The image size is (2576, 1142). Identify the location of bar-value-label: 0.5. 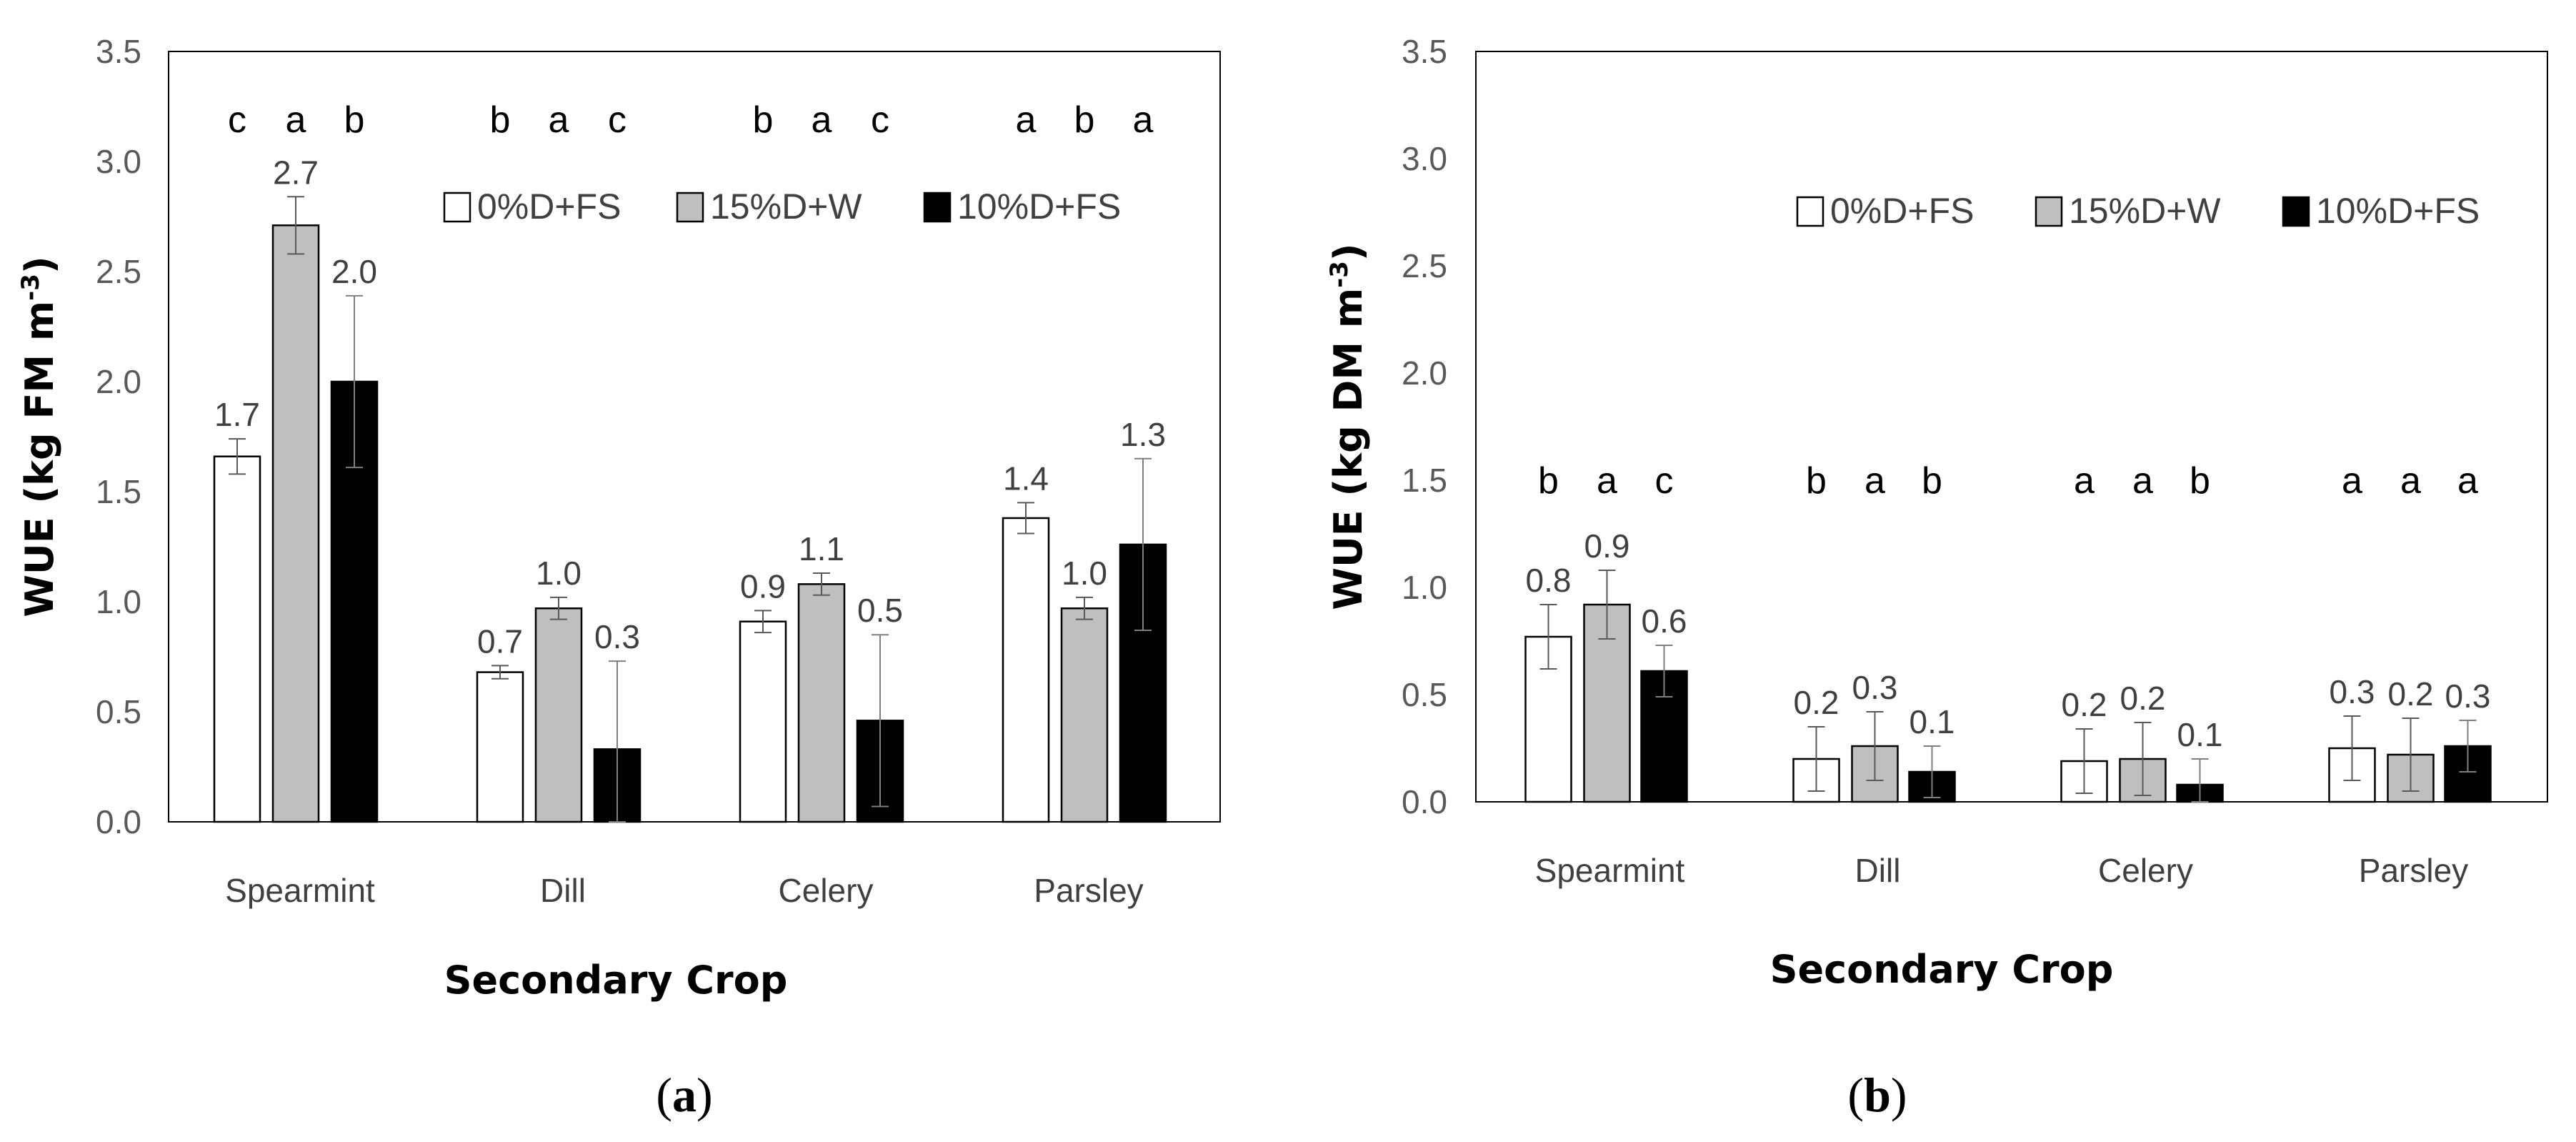
(880, 610).